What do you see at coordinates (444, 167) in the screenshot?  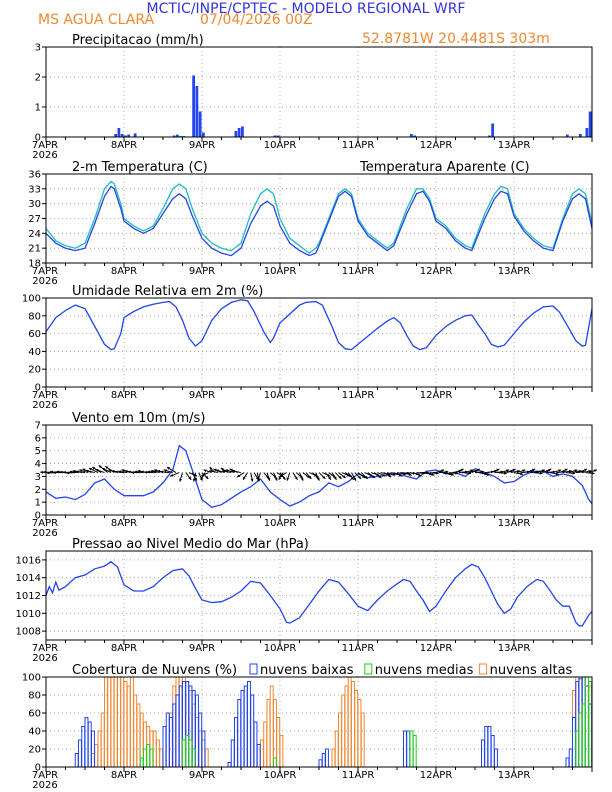 I see `legend-entry: Temperatura Aparente (C)` at bounding box center [444, 167].